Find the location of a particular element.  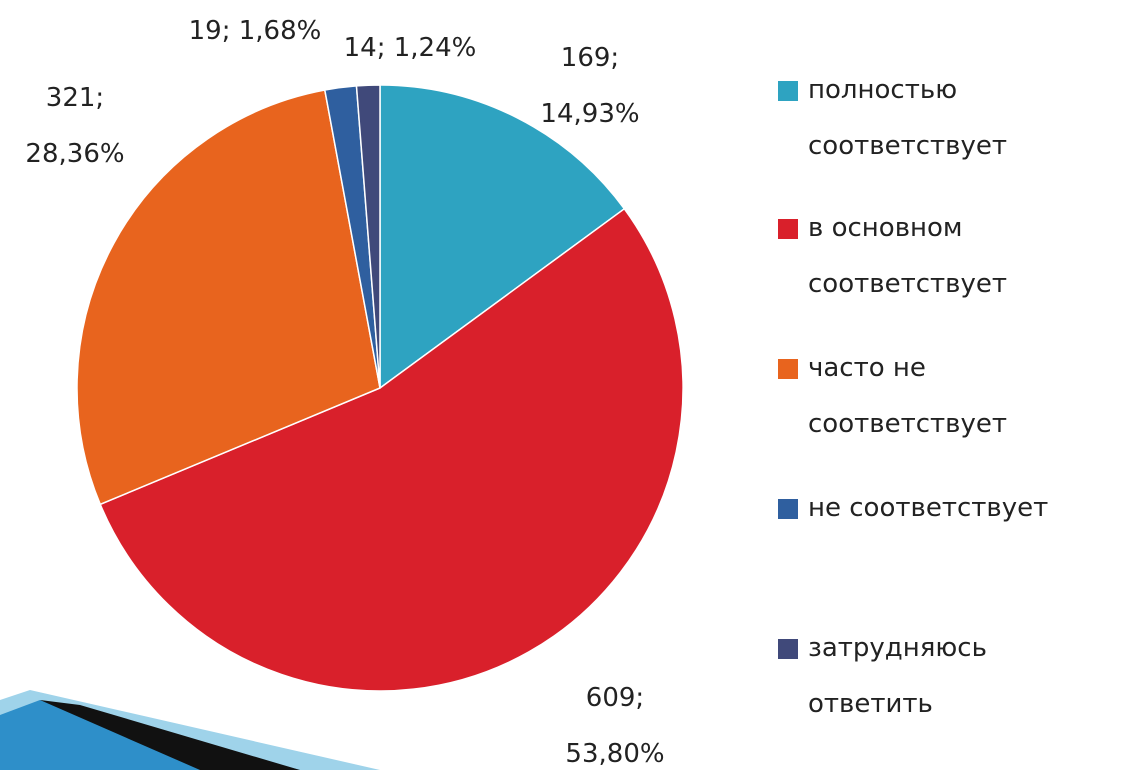

legend-label: полностью соответствует is located at coordinates (908, 118).